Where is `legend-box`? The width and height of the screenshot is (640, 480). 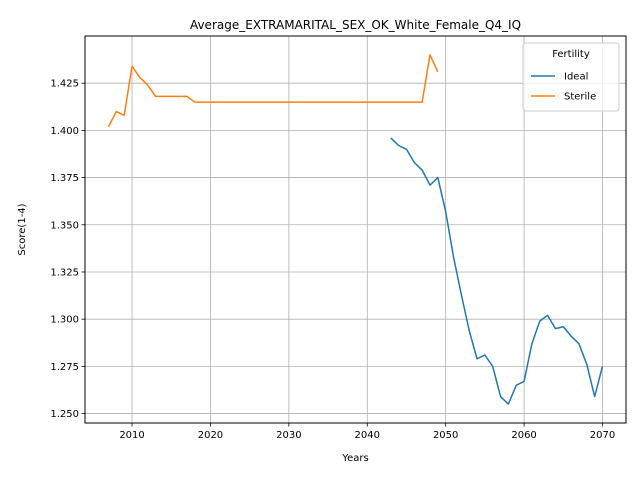
legend-box is located at coordinates (571, 77).